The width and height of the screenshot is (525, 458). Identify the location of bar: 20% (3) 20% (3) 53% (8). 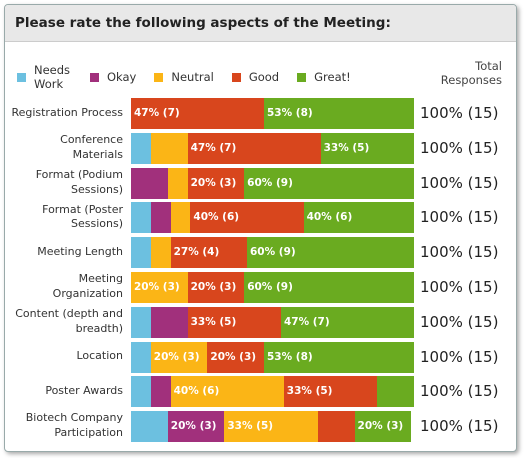
(272, 357).